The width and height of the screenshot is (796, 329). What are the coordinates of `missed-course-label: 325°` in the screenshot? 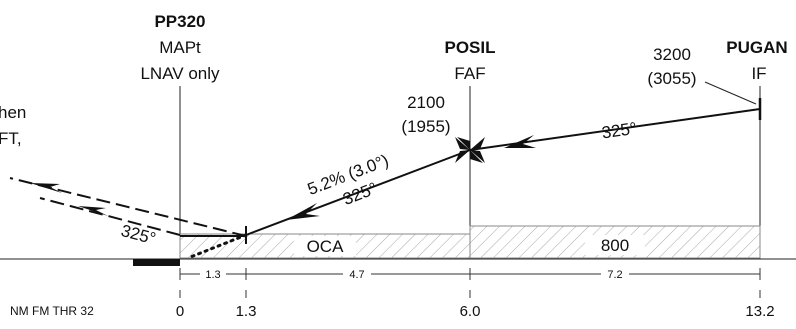 It's located at (138, 234).